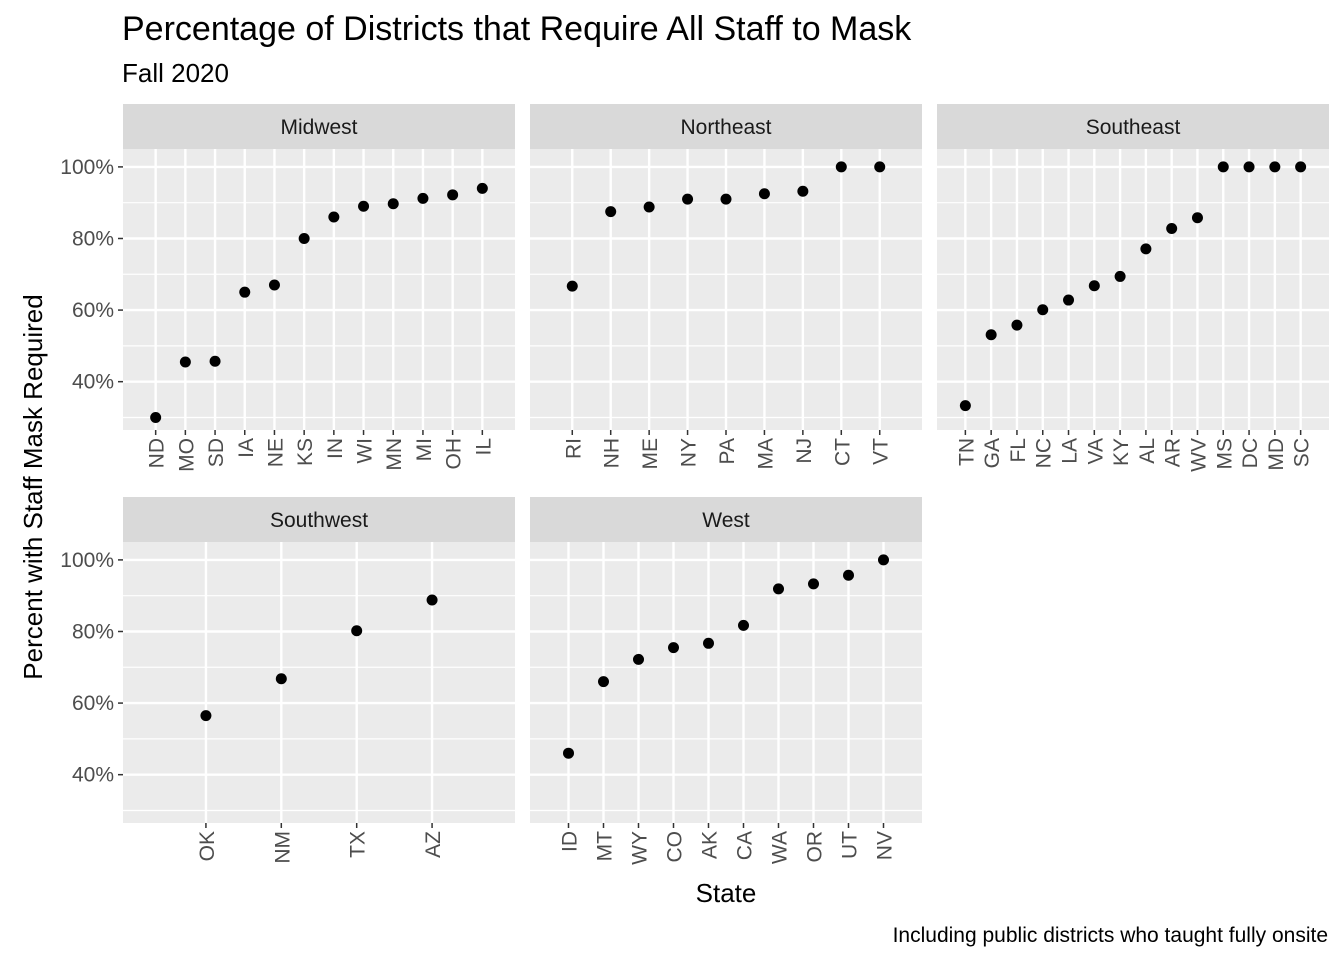 Image resolution: width=1344 pixels, height=960 pixels. I want to click on y-axis-title: Percent with Staff Mask Required, so click(33, 486).